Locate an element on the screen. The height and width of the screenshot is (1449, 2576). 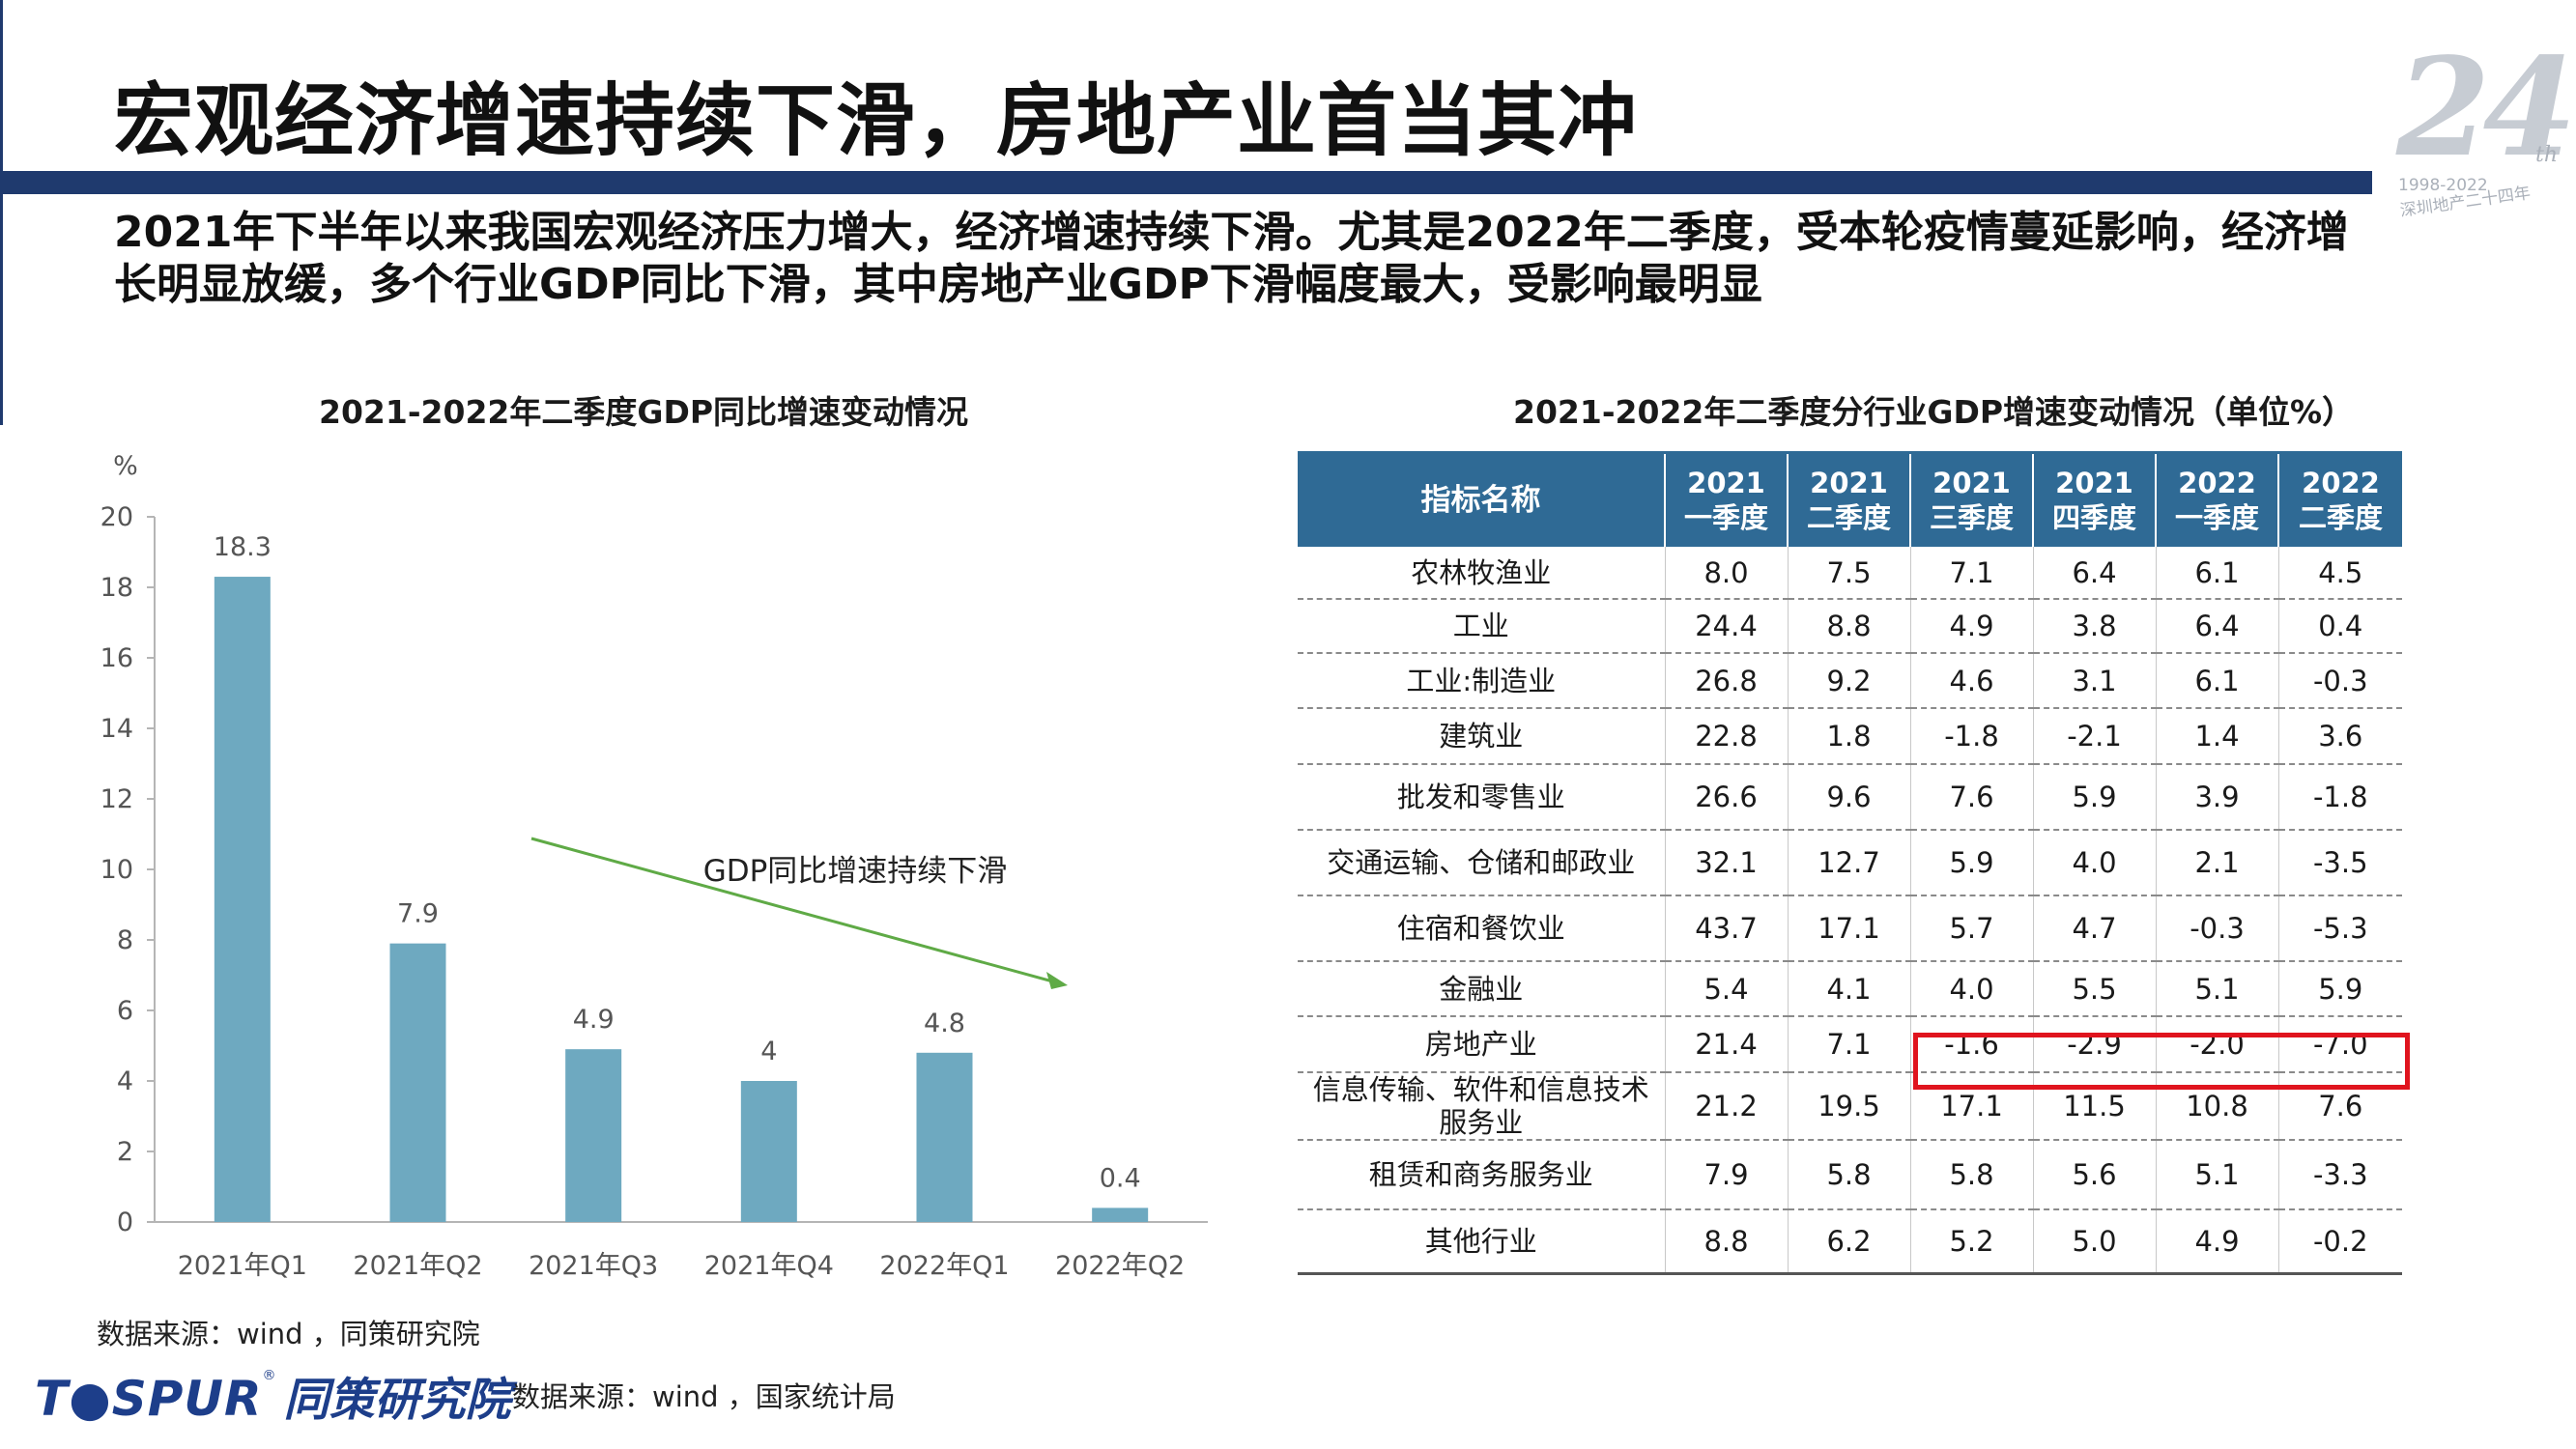
y-tick-label: 6 is located at coordinates (125, 1011).